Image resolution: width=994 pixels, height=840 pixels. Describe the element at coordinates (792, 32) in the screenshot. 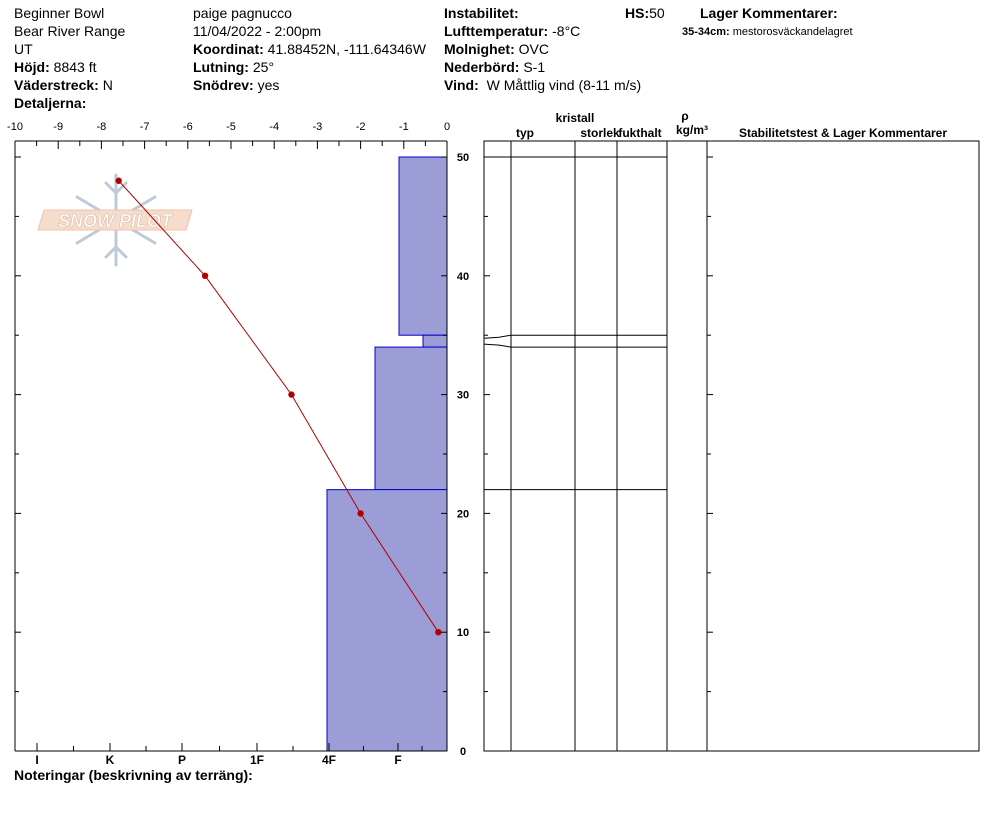

I see `layer-comment-text: mestorosväckandelagret` at that location.